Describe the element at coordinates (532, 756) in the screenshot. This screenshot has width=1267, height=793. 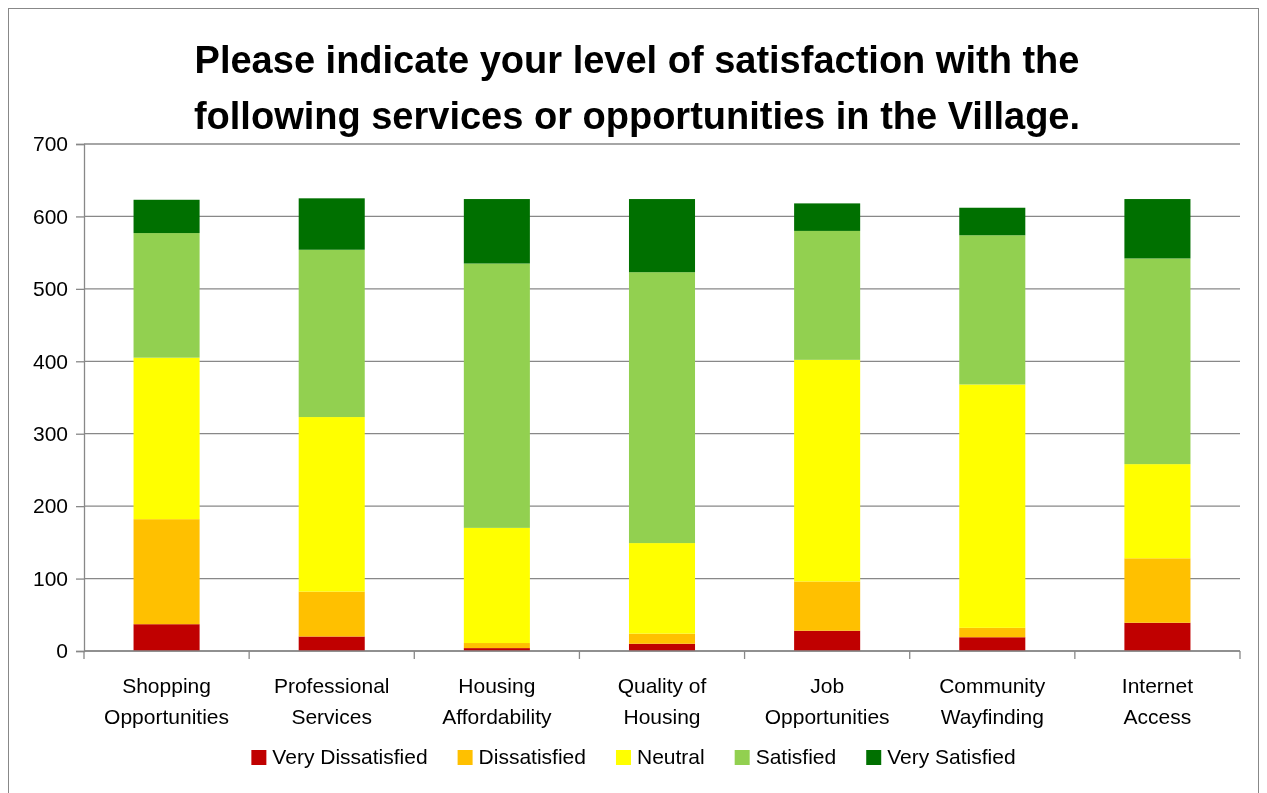
I see `legend-label: Dissatisfied` at that location.